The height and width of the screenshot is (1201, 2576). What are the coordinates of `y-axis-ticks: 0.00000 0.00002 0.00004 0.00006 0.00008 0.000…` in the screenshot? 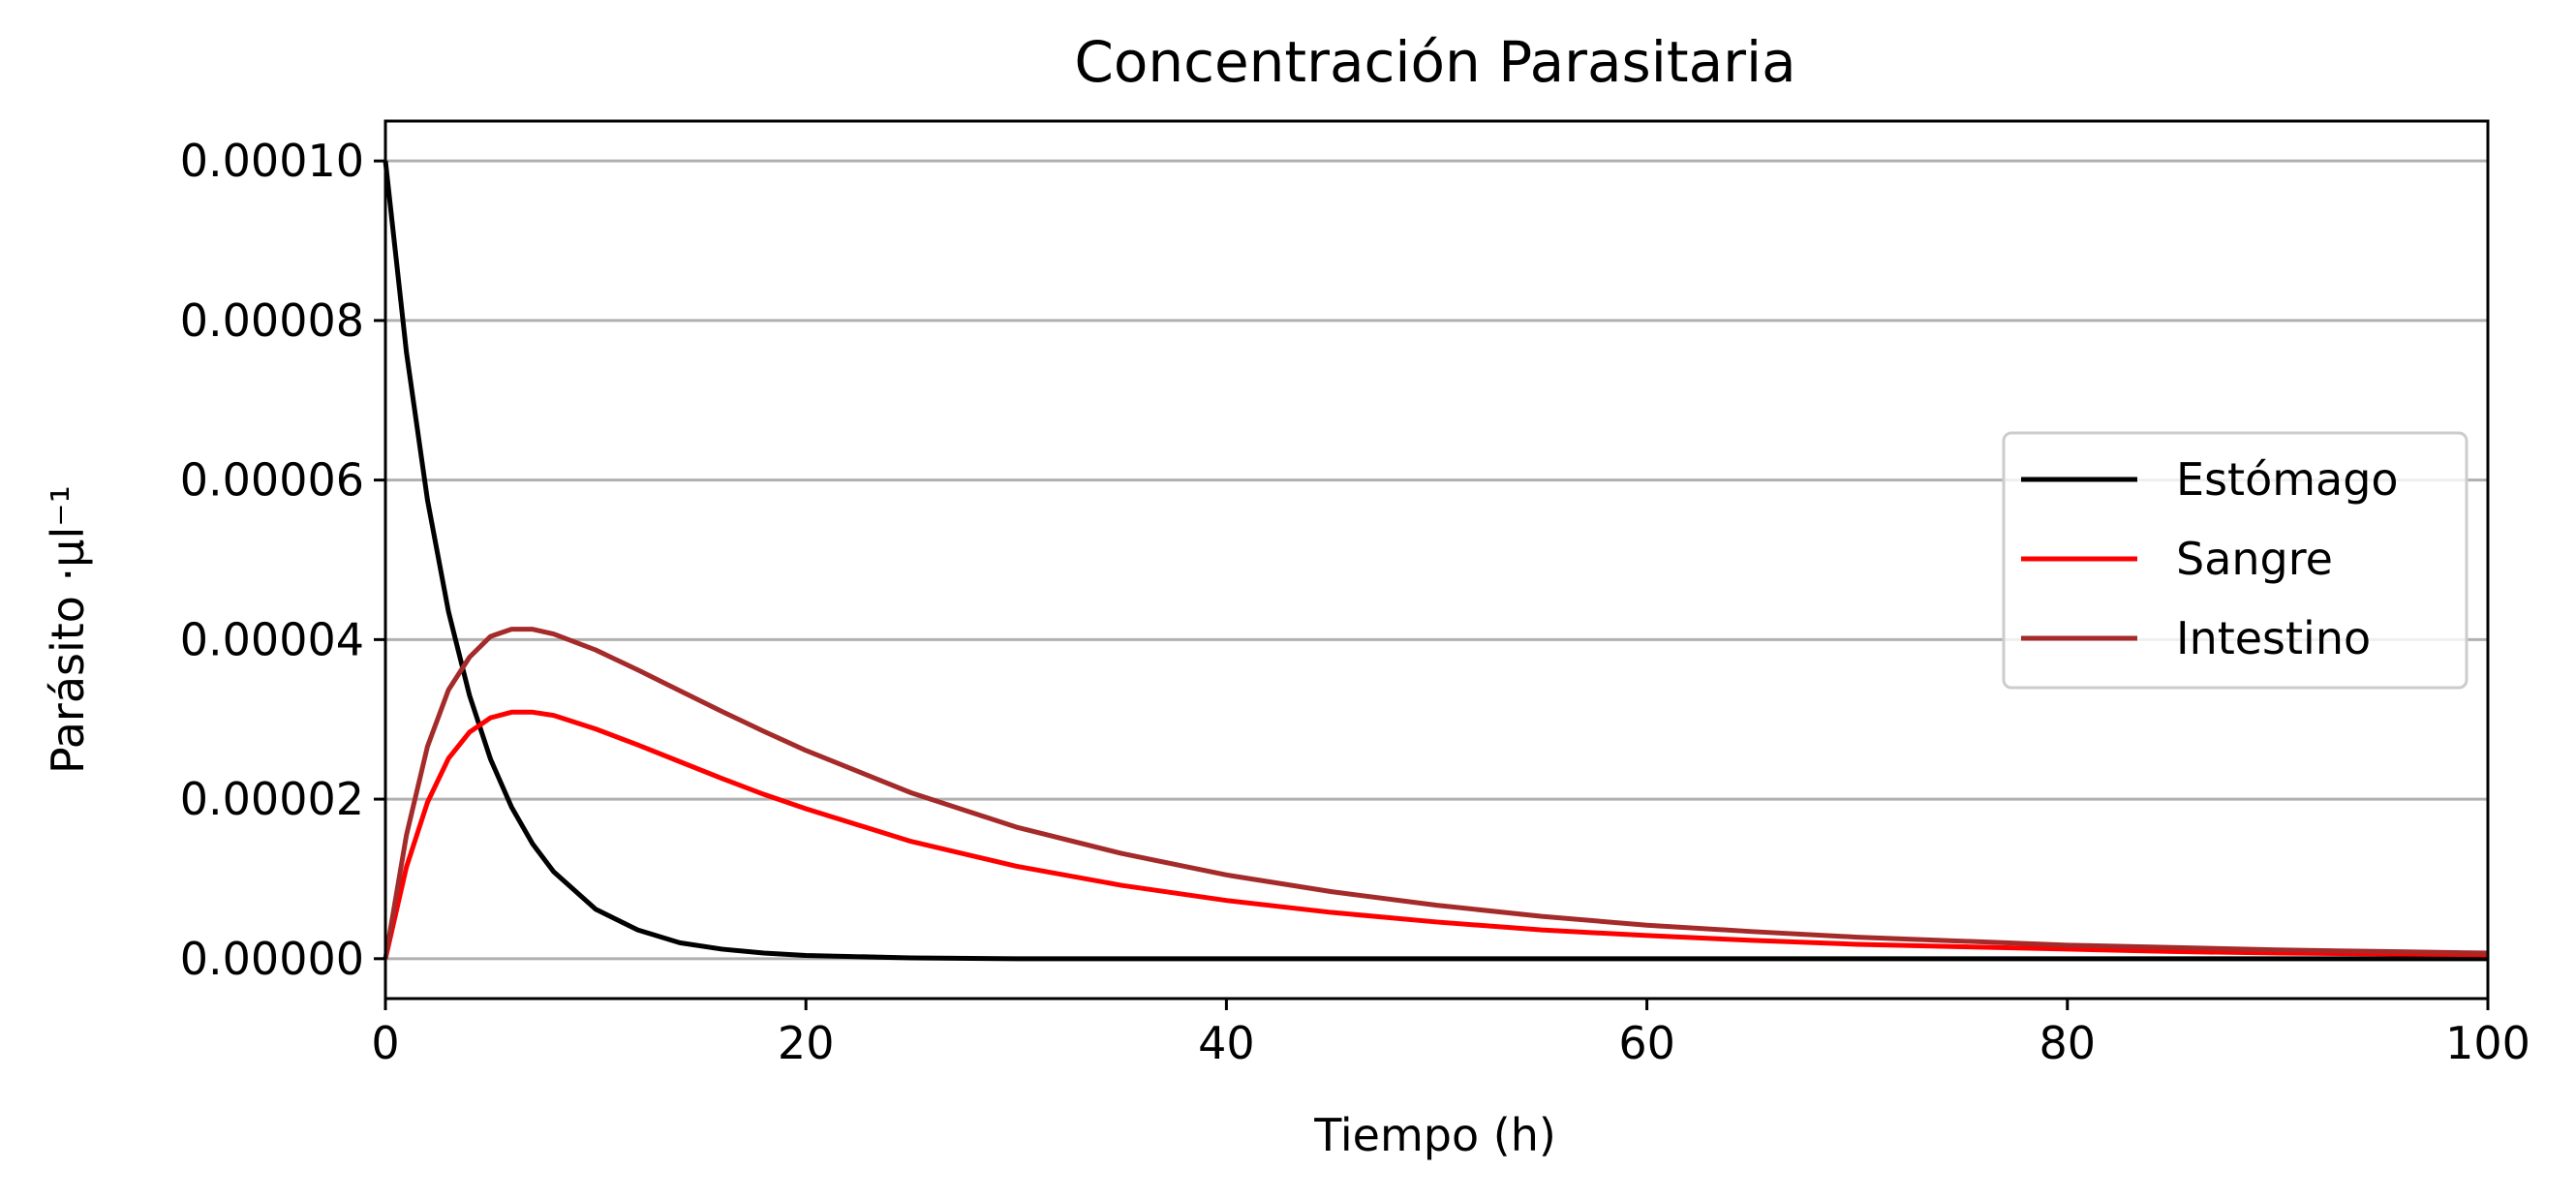 It's located at (282, 560).